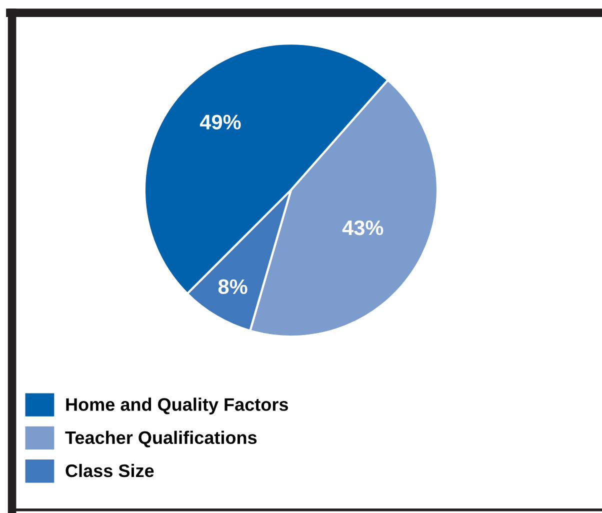 This screenshot has height=513, width=602. What do you see at coordinates (363, 228) in the screenshot?
I see `data-label: 43%` at bounding box center [363, 228].